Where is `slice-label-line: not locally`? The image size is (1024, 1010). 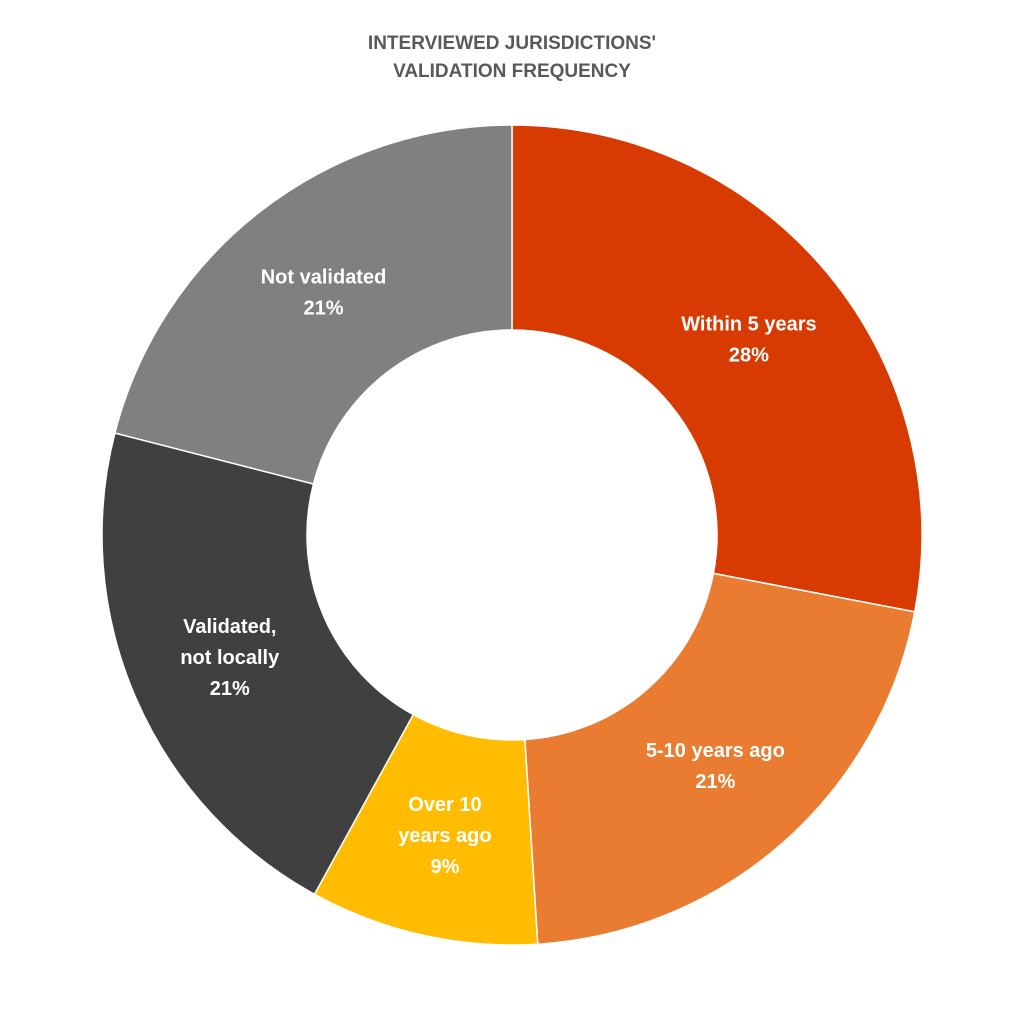
slice-label-line: not locally is located at coordinates (230, 658).